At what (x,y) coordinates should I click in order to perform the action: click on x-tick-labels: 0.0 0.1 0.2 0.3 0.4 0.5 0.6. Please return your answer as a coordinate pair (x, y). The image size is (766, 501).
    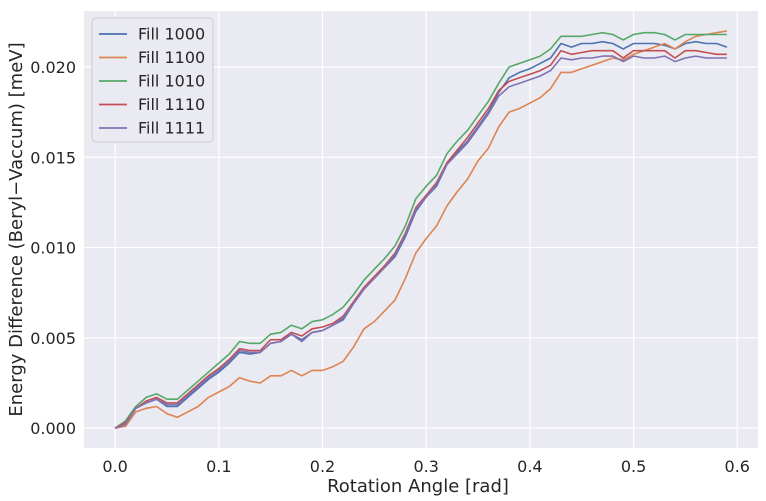
    Looking at the image, I should click on (426, 466).